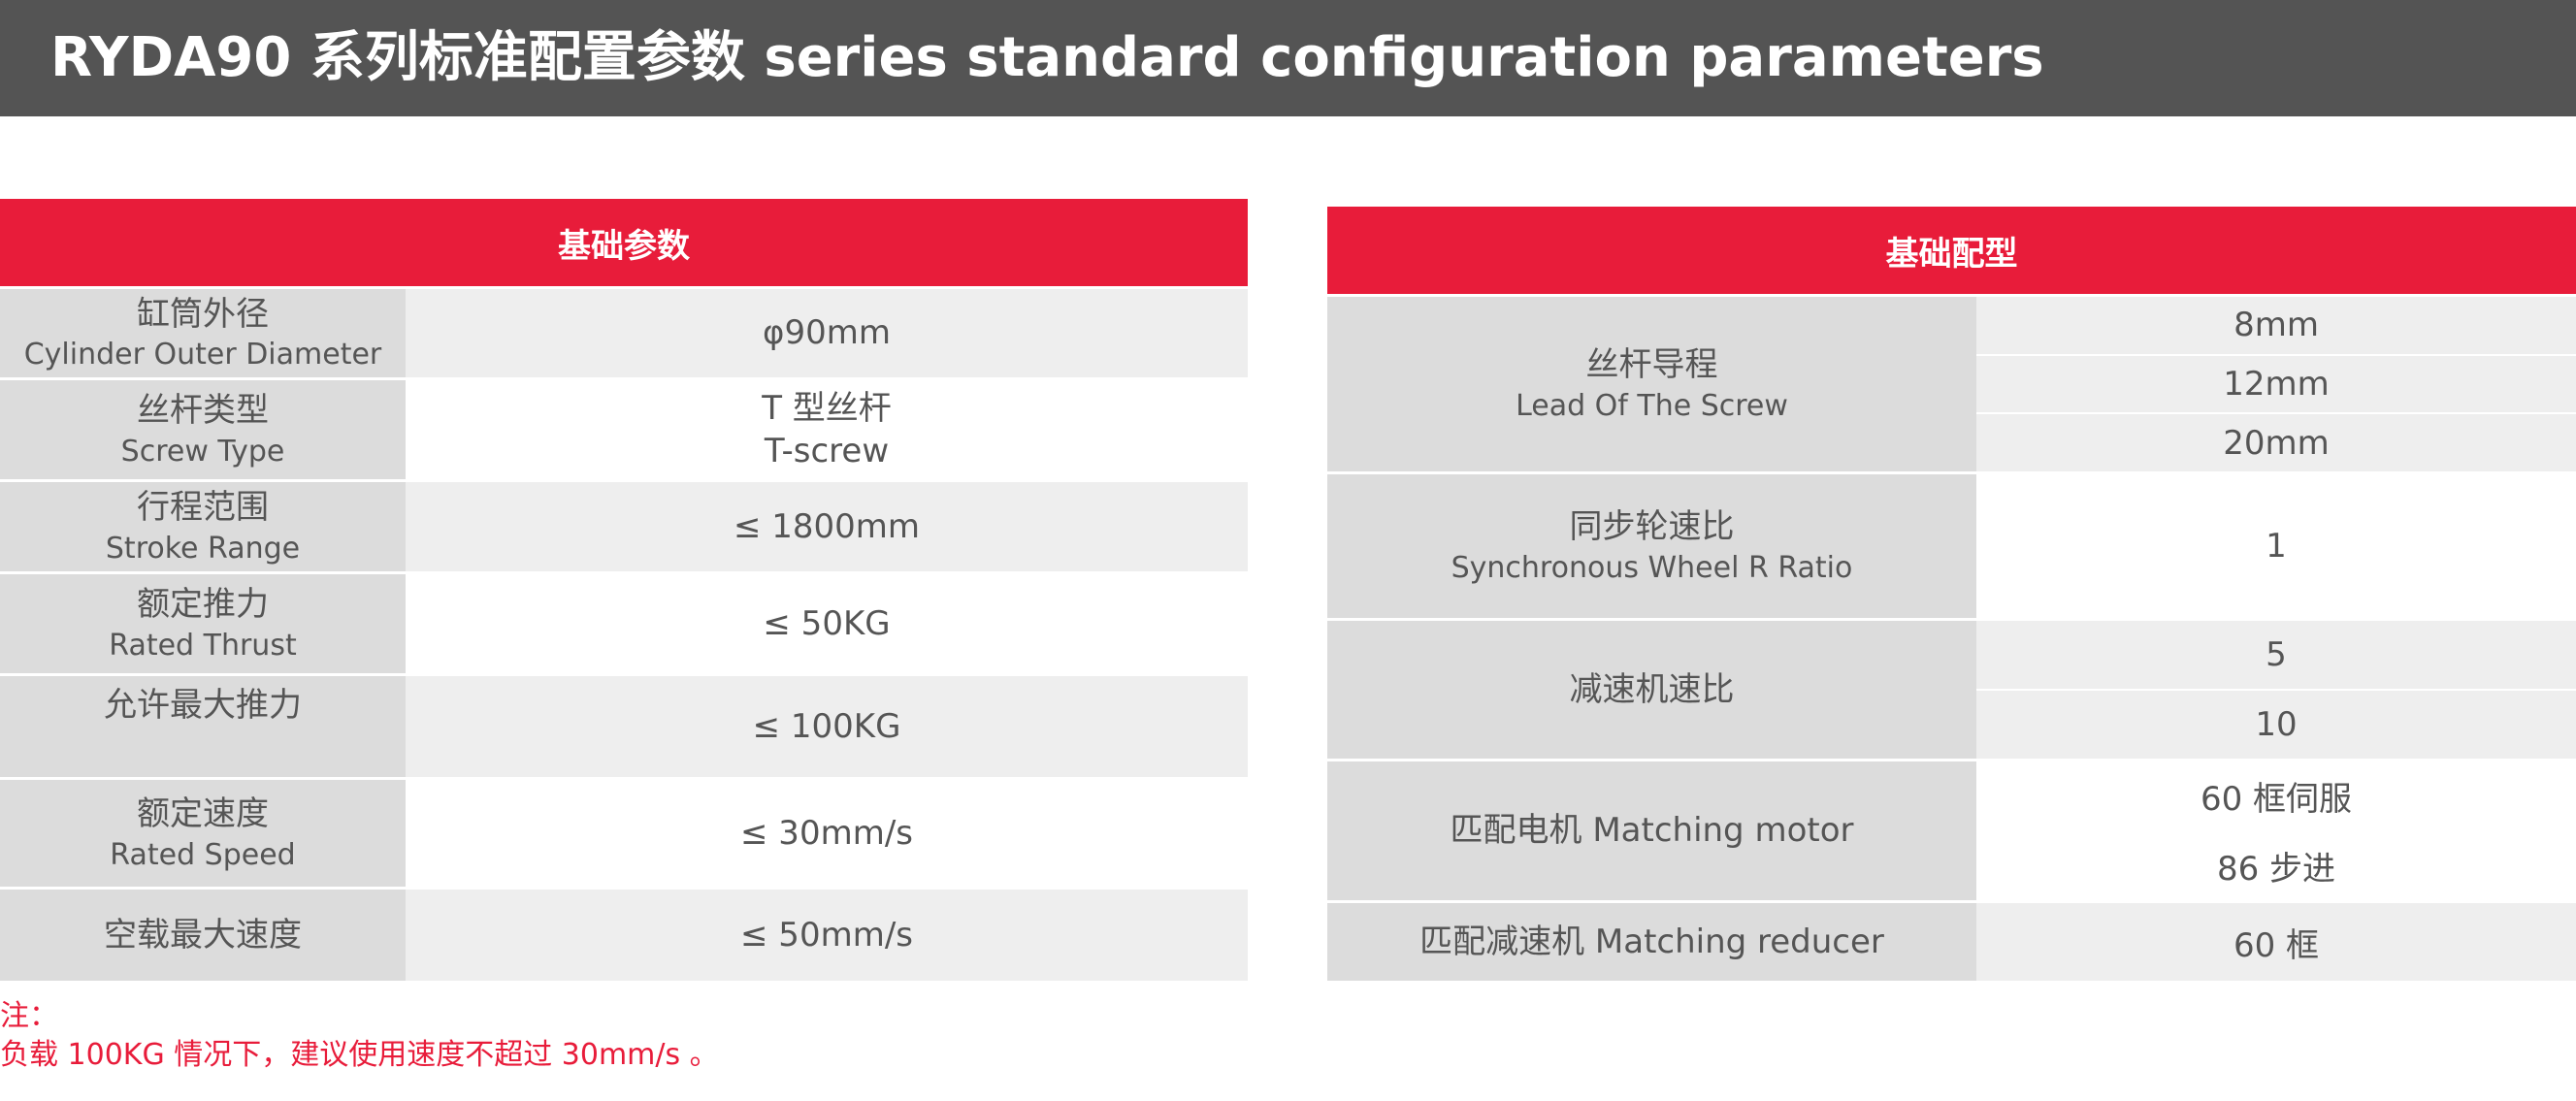 The width and height of the screenshot is (2576, 1101). What do you see at coordinates (203, 854) in the screenshot?
I see `label-en: Rated Speed` at bounding box center [203, 854].